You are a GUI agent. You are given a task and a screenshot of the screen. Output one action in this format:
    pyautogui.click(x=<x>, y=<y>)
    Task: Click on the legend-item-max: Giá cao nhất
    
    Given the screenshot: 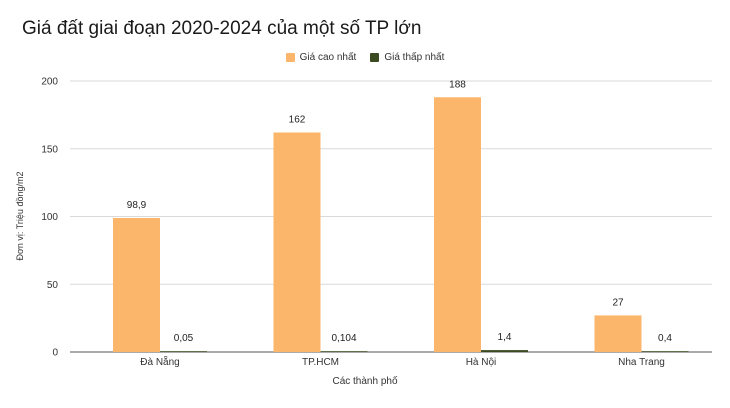 What is the action you would take?
    pyautogui.click(x=321, y=57)
    